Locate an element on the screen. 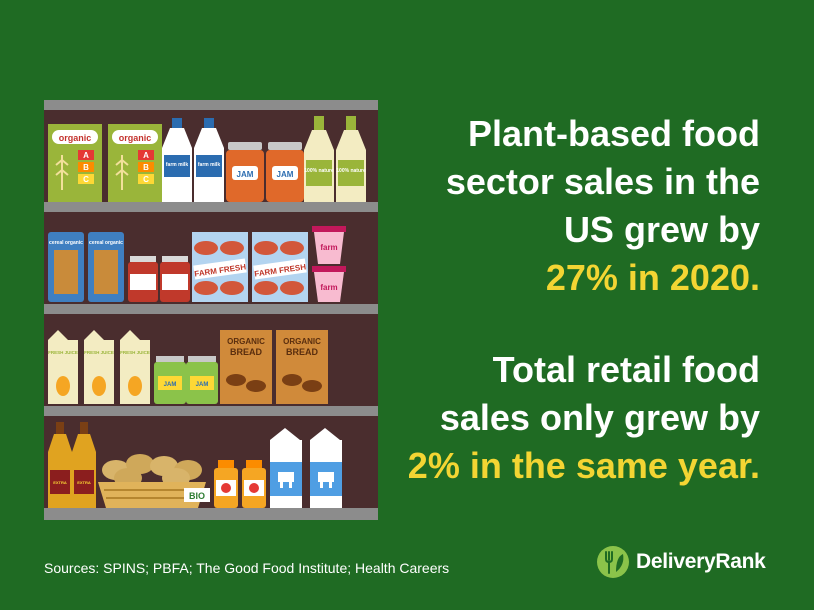  headline-line: Plant-based food is located at coordinates (613, 133).